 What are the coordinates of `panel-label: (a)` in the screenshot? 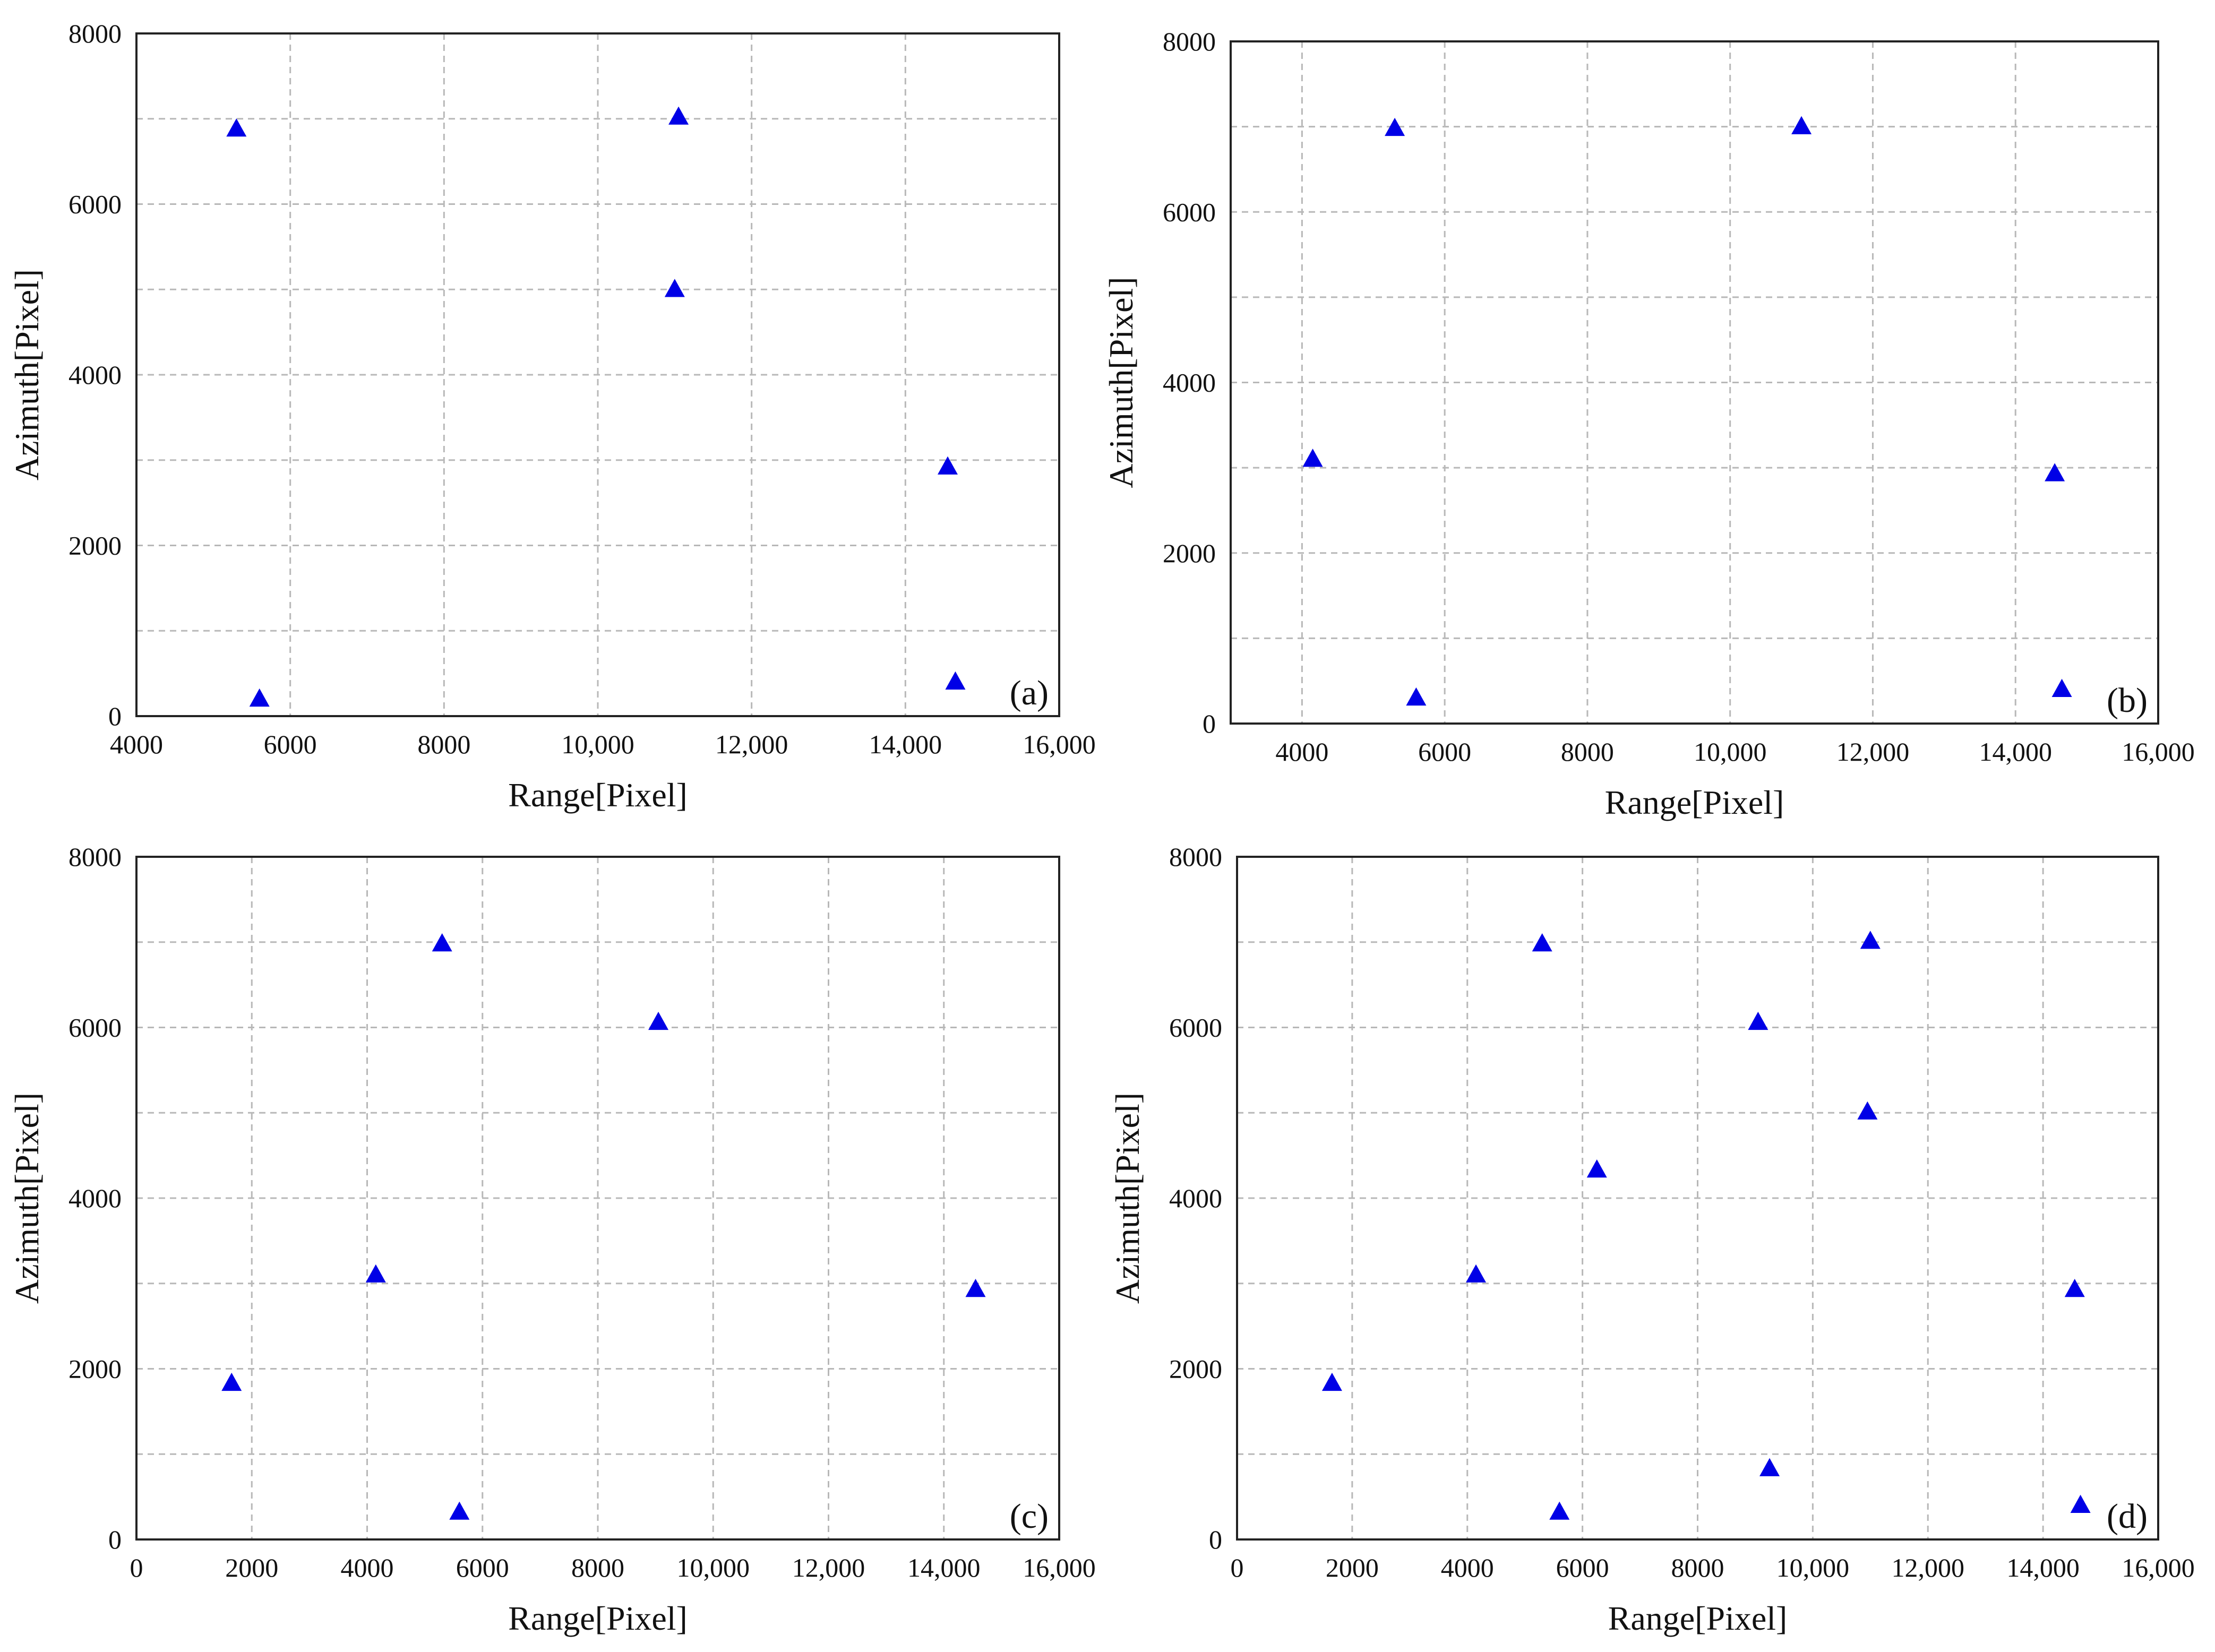 It's located at (1029, 693).